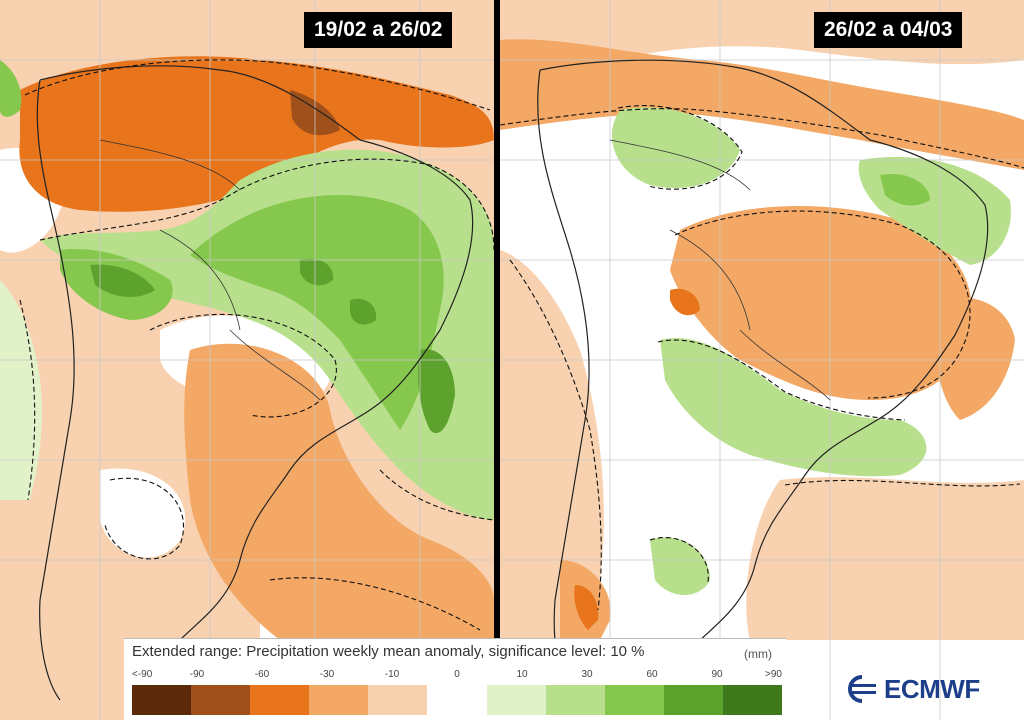 This screenshot has height=721, width=1024. I want to click on legend-ticks: <-90 -90 -60 -30 -10 0 10 30 60 90 >90, so click(455, 676).